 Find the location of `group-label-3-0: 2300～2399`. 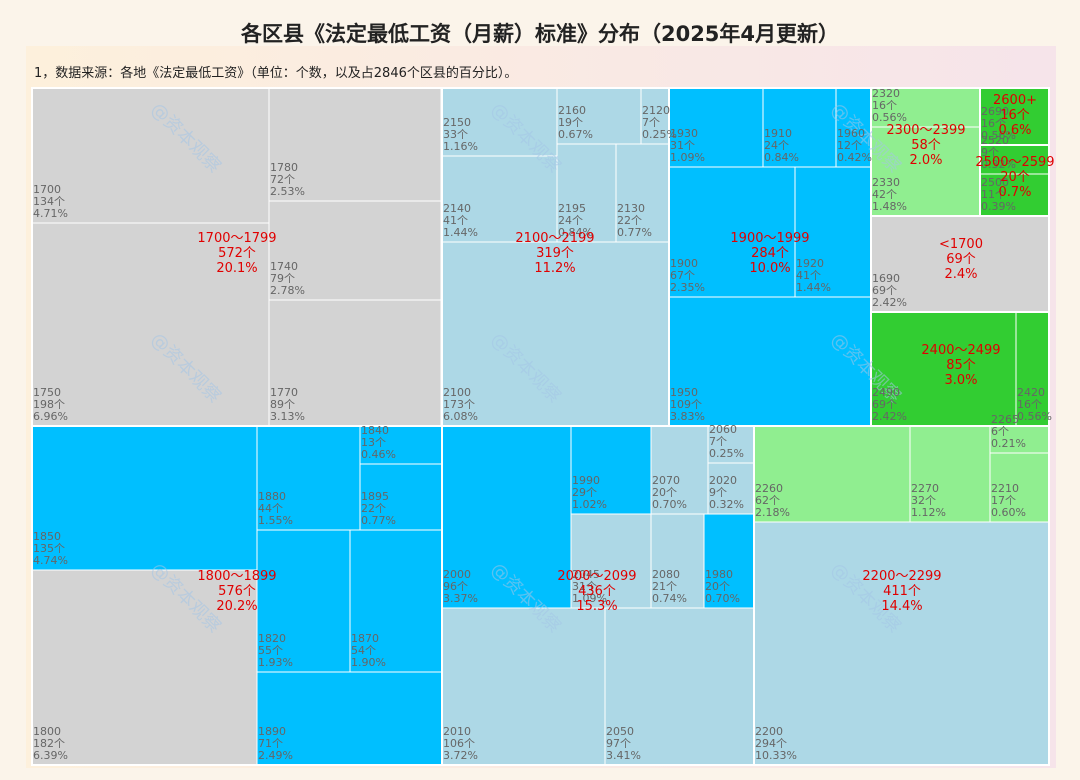

group-label-3-0: 2300～2399 is located at coordinates (925, 130).